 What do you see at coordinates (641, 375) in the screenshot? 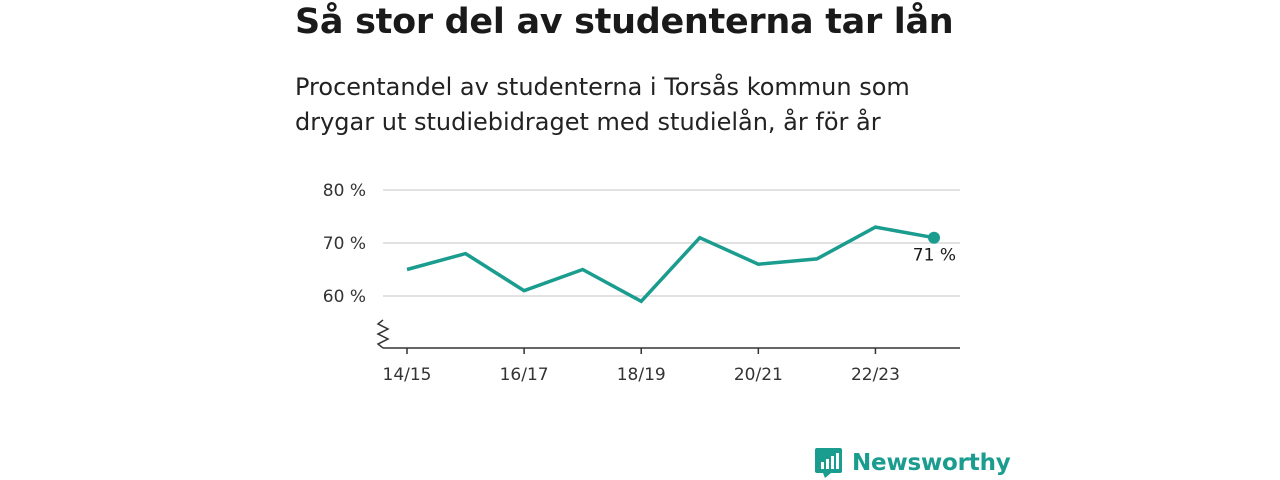
I see `x-tick-label: 18/19` at bounding box center [641, 375].